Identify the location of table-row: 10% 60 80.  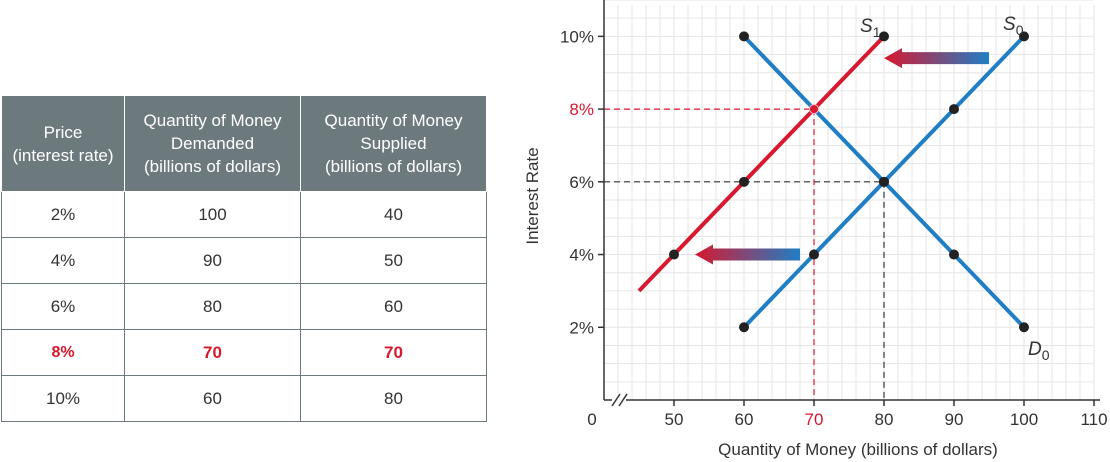
(244, 398).